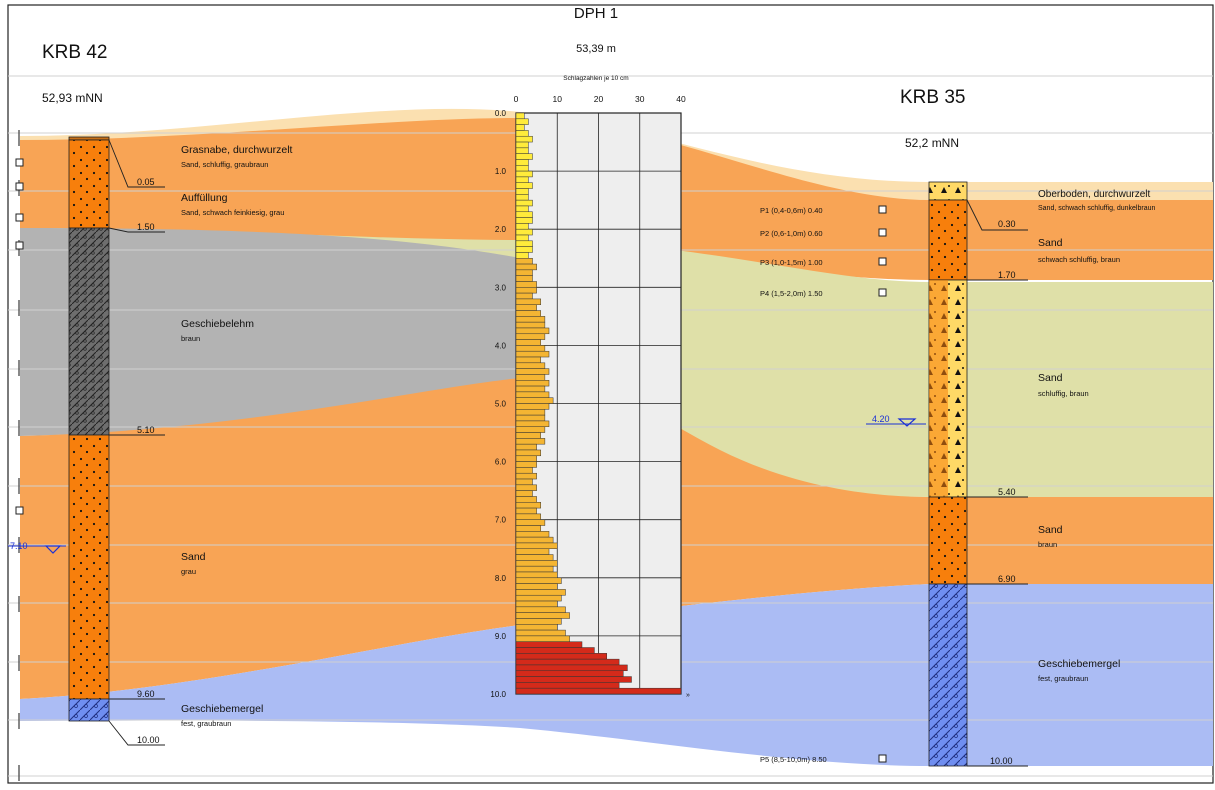 This screenshot has width=1215, height=790. Describe the element at coordinates (501, 578) in the screenshot. I see `probe-depth-tick-8: 8.0` at that location.